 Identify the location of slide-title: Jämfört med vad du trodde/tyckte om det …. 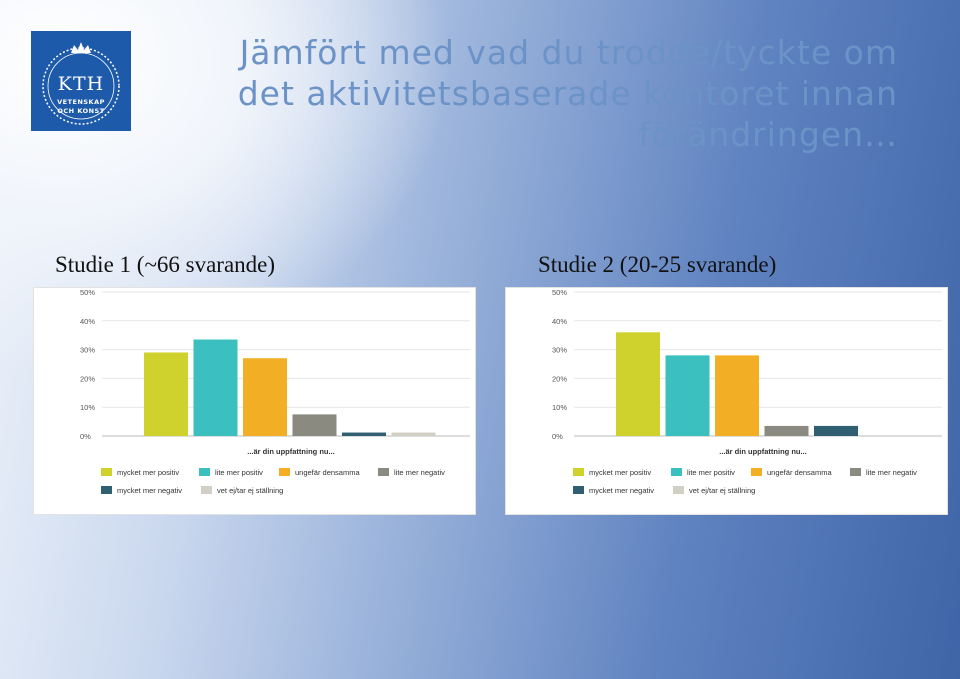
(567, 93).